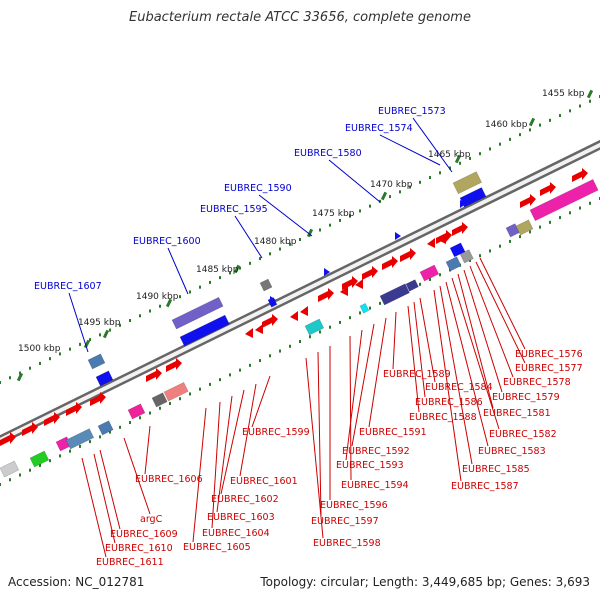 The width and height of the screenshot is (600, 600). Describe the element at coordinates (264, 481) in the screenshot. I see `gene-label-below: EUBREC_1601` at that location.